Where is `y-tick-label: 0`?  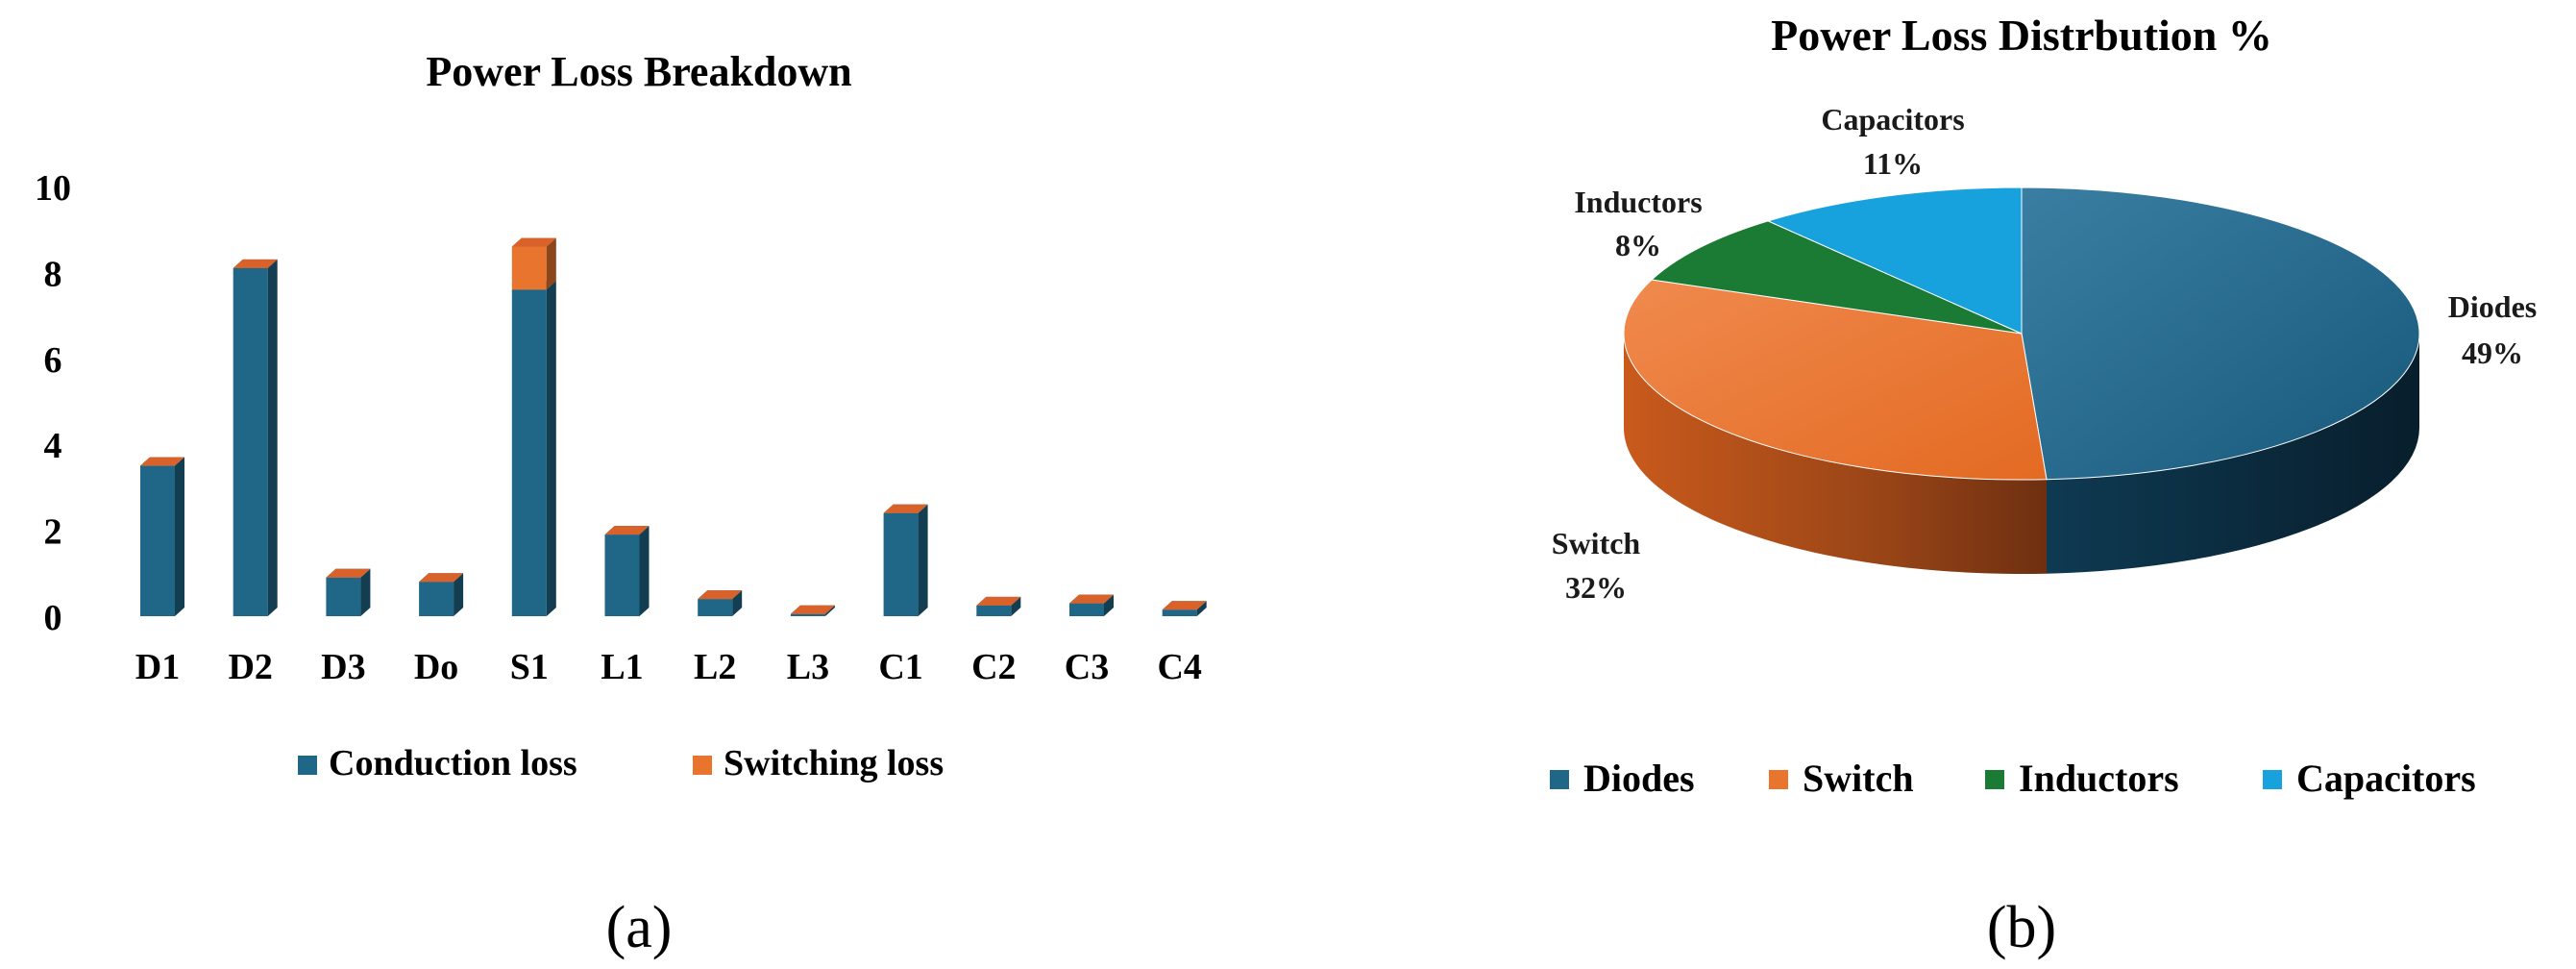 y-tick-label: 0 is located at coordinates (53, 618).